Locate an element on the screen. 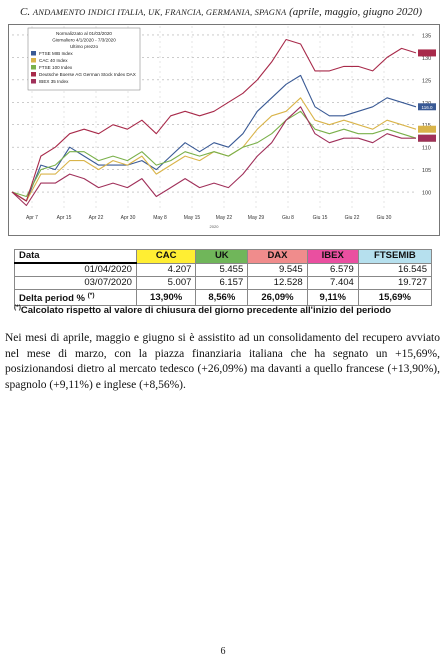 The height and width of the screenshot is (659, 446). row-date: 01/04/2020 is located at coordinates (75, 269).